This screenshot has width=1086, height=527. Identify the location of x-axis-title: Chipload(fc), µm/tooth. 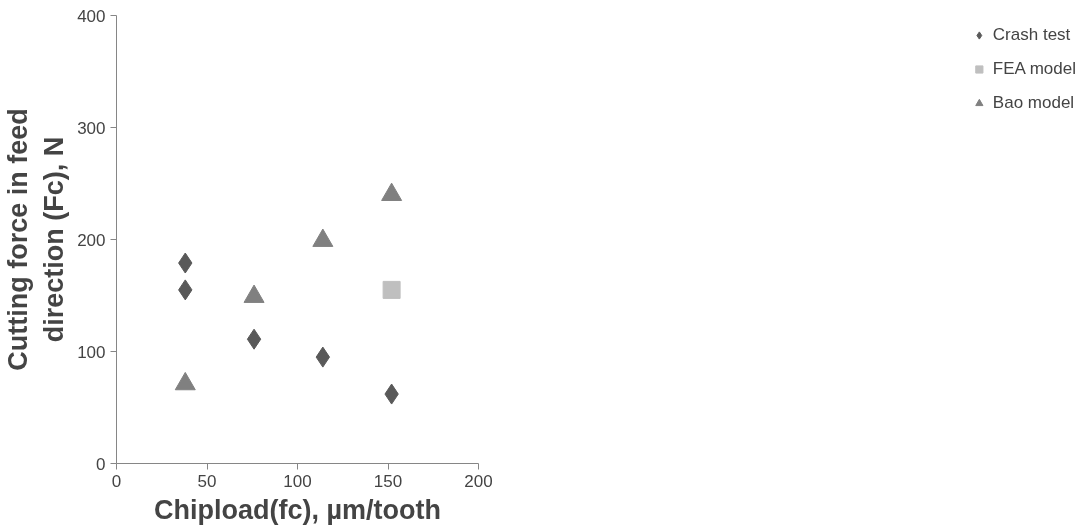
(298, 509).